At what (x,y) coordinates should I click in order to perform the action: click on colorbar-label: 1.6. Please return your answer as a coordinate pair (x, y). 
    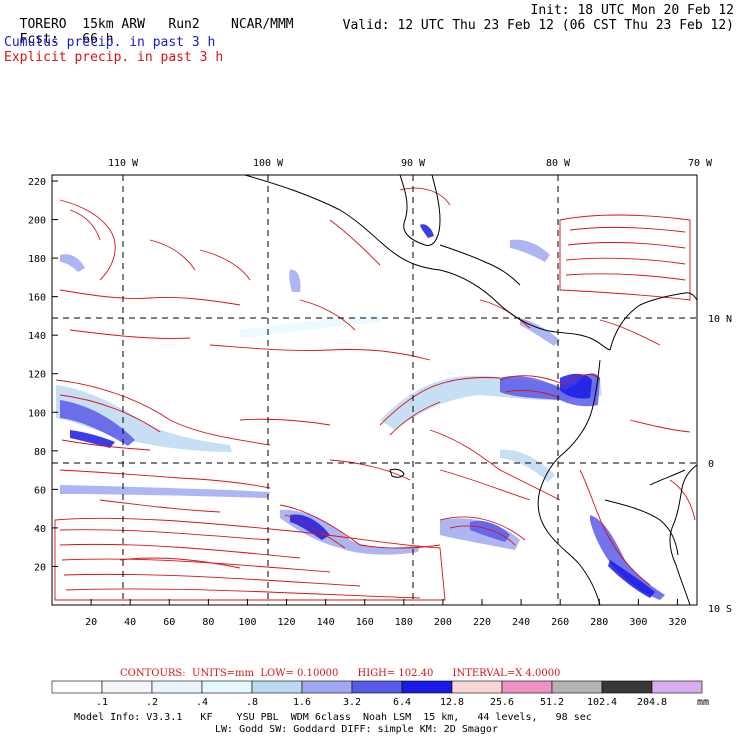
    Looking at the image, I should click on (302, 702).